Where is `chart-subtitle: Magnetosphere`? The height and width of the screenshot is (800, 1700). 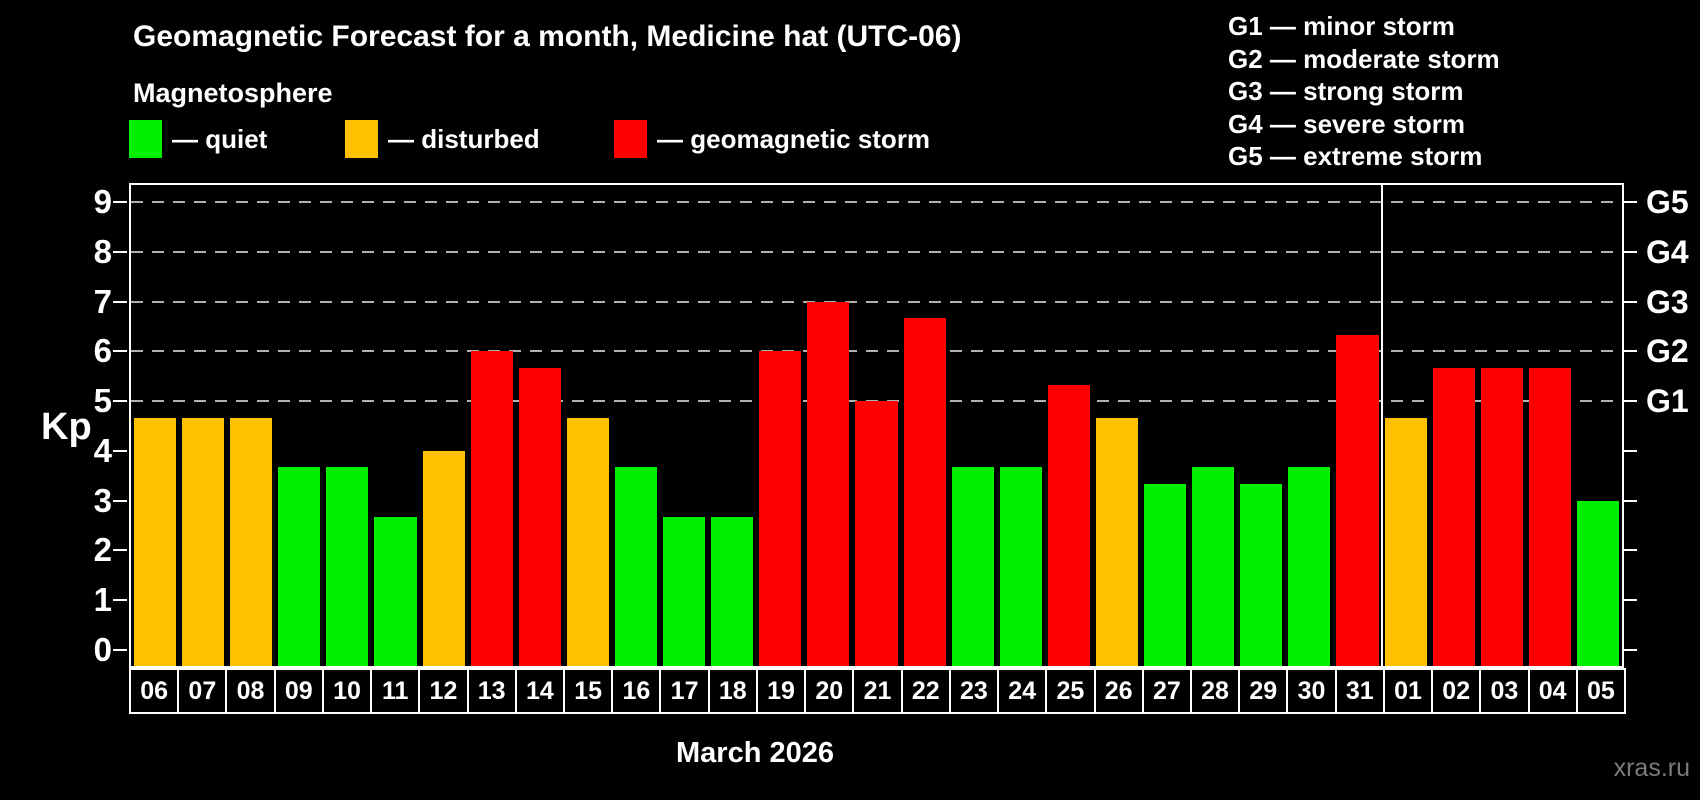
chart-subtitle: Magnetosphere is located at coordinates (233, 93).